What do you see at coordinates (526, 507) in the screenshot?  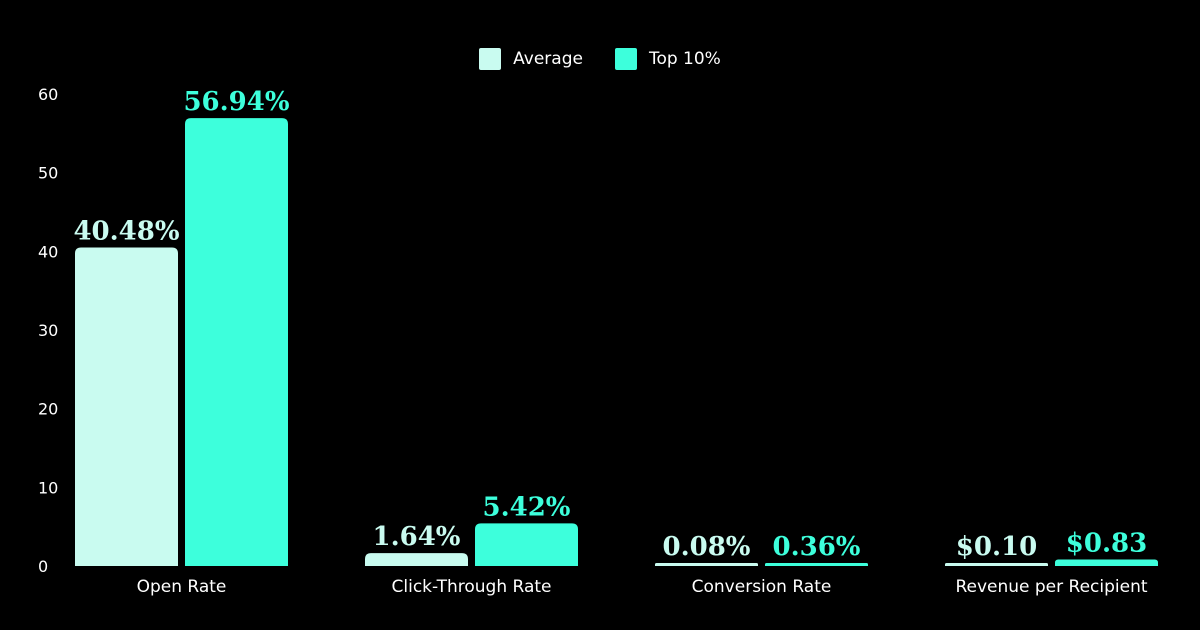 I see `data-label: 5.42%` at bounding box center [526, 507].